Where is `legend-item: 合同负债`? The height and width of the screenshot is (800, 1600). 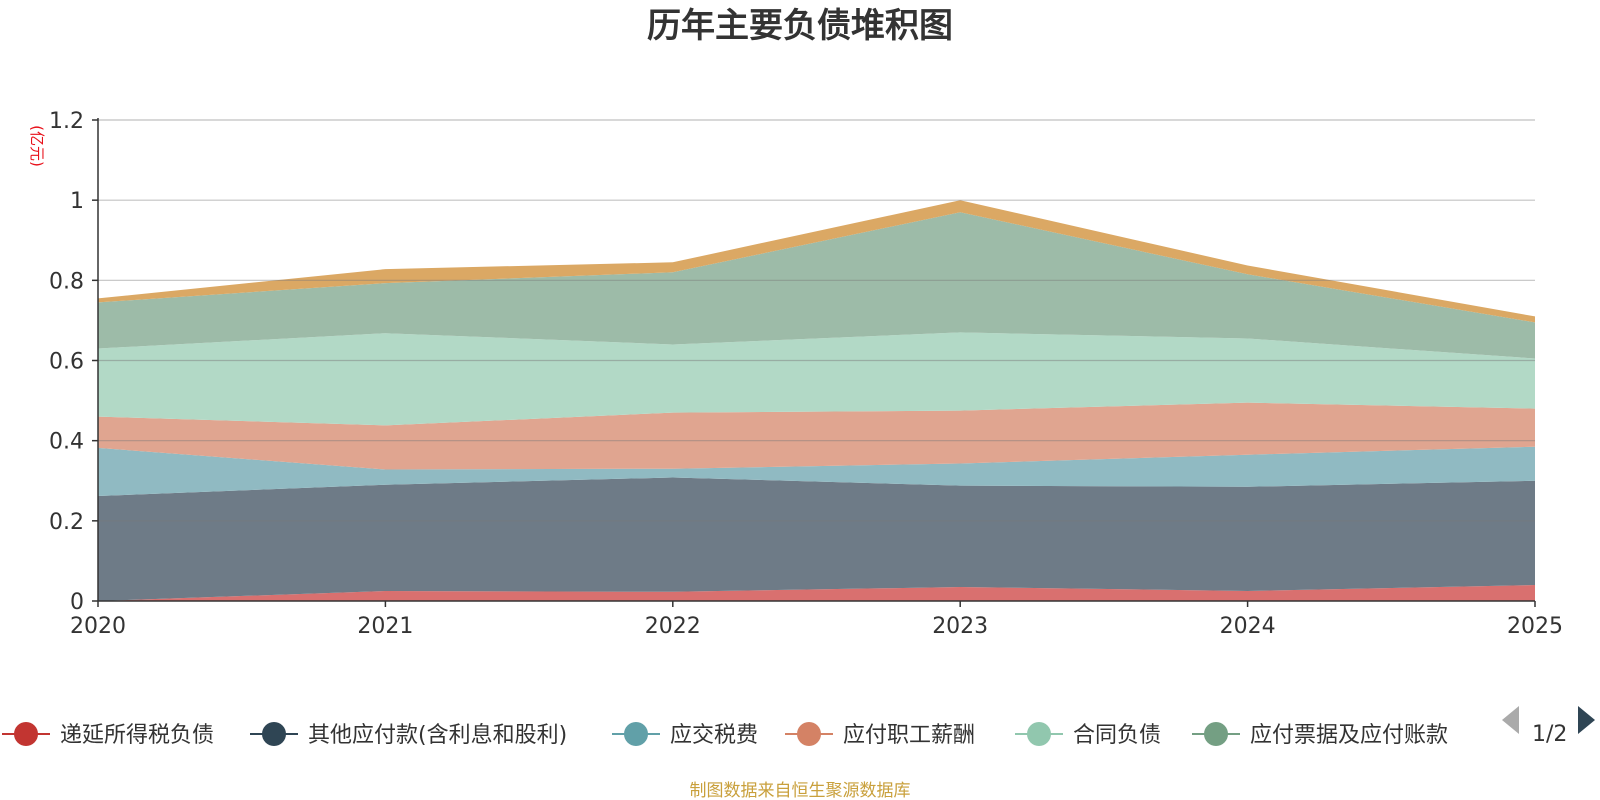
legend-item: 合同负债 is located at coordinates (1088, 735).